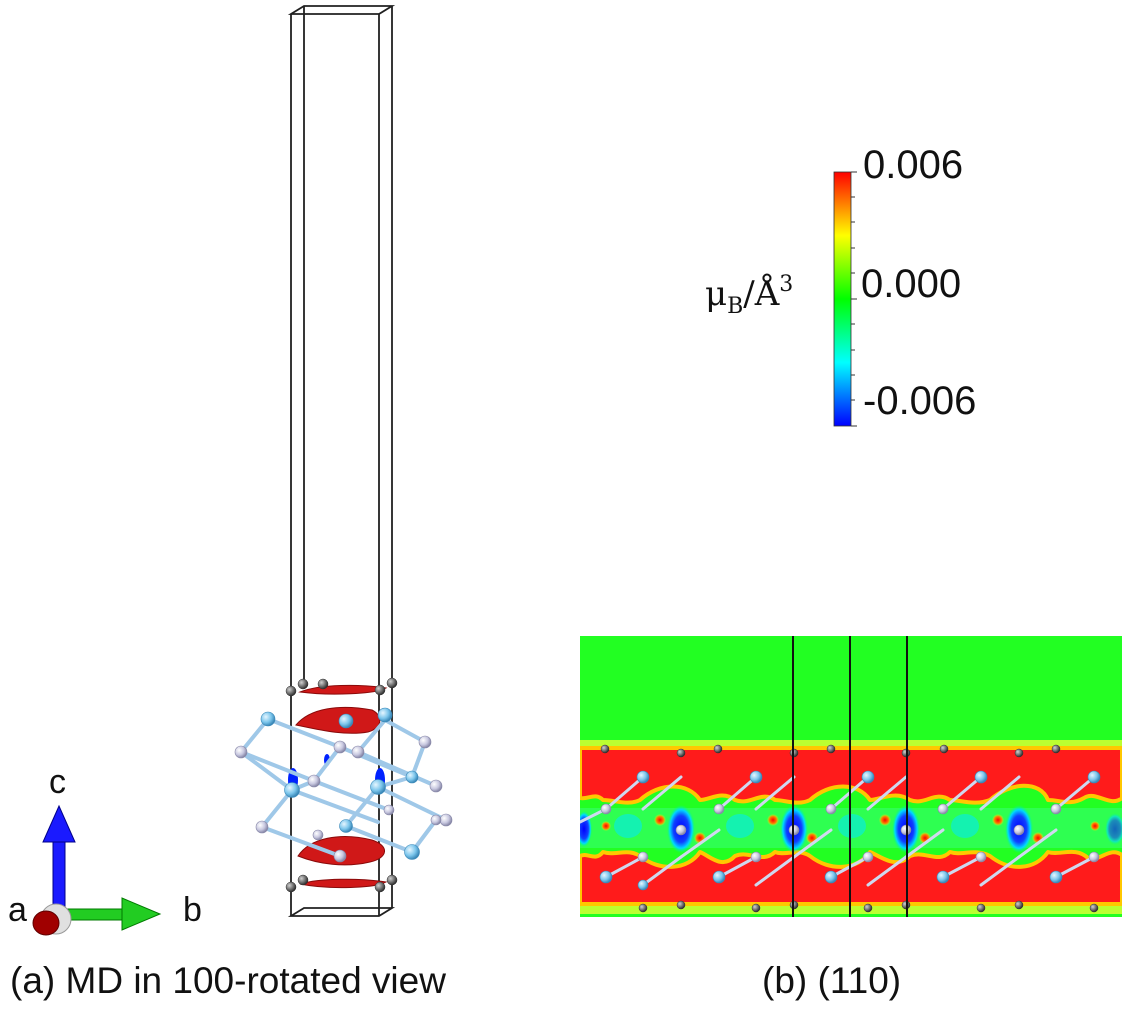 The image size is (1136, 1022). I want to click on positive-spin-spots, so click(850, 829).